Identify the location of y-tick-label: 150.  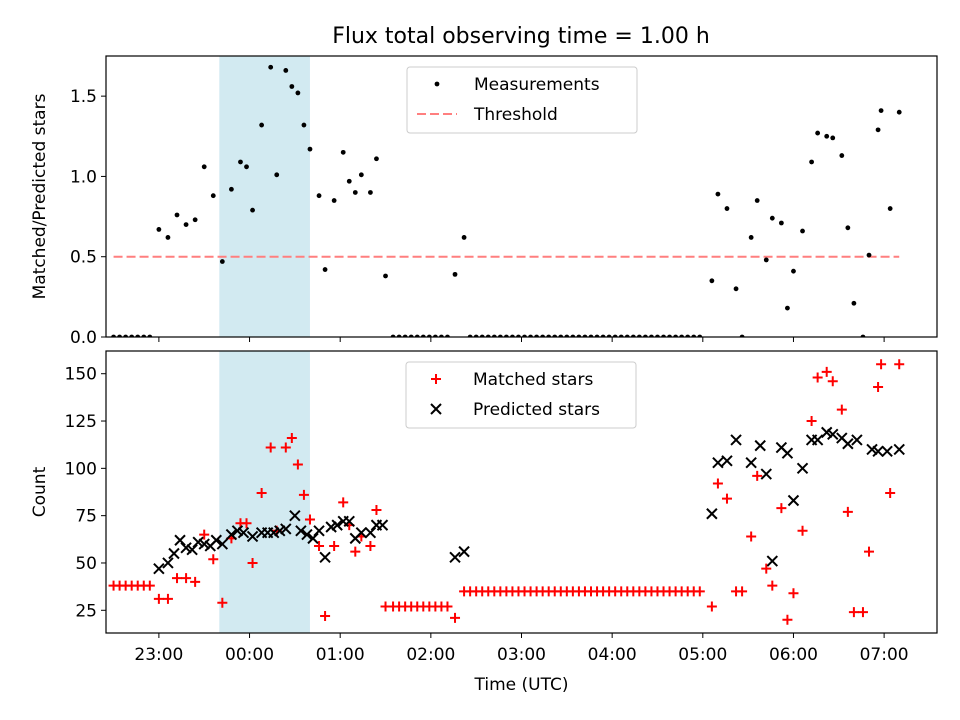
(81, 375).